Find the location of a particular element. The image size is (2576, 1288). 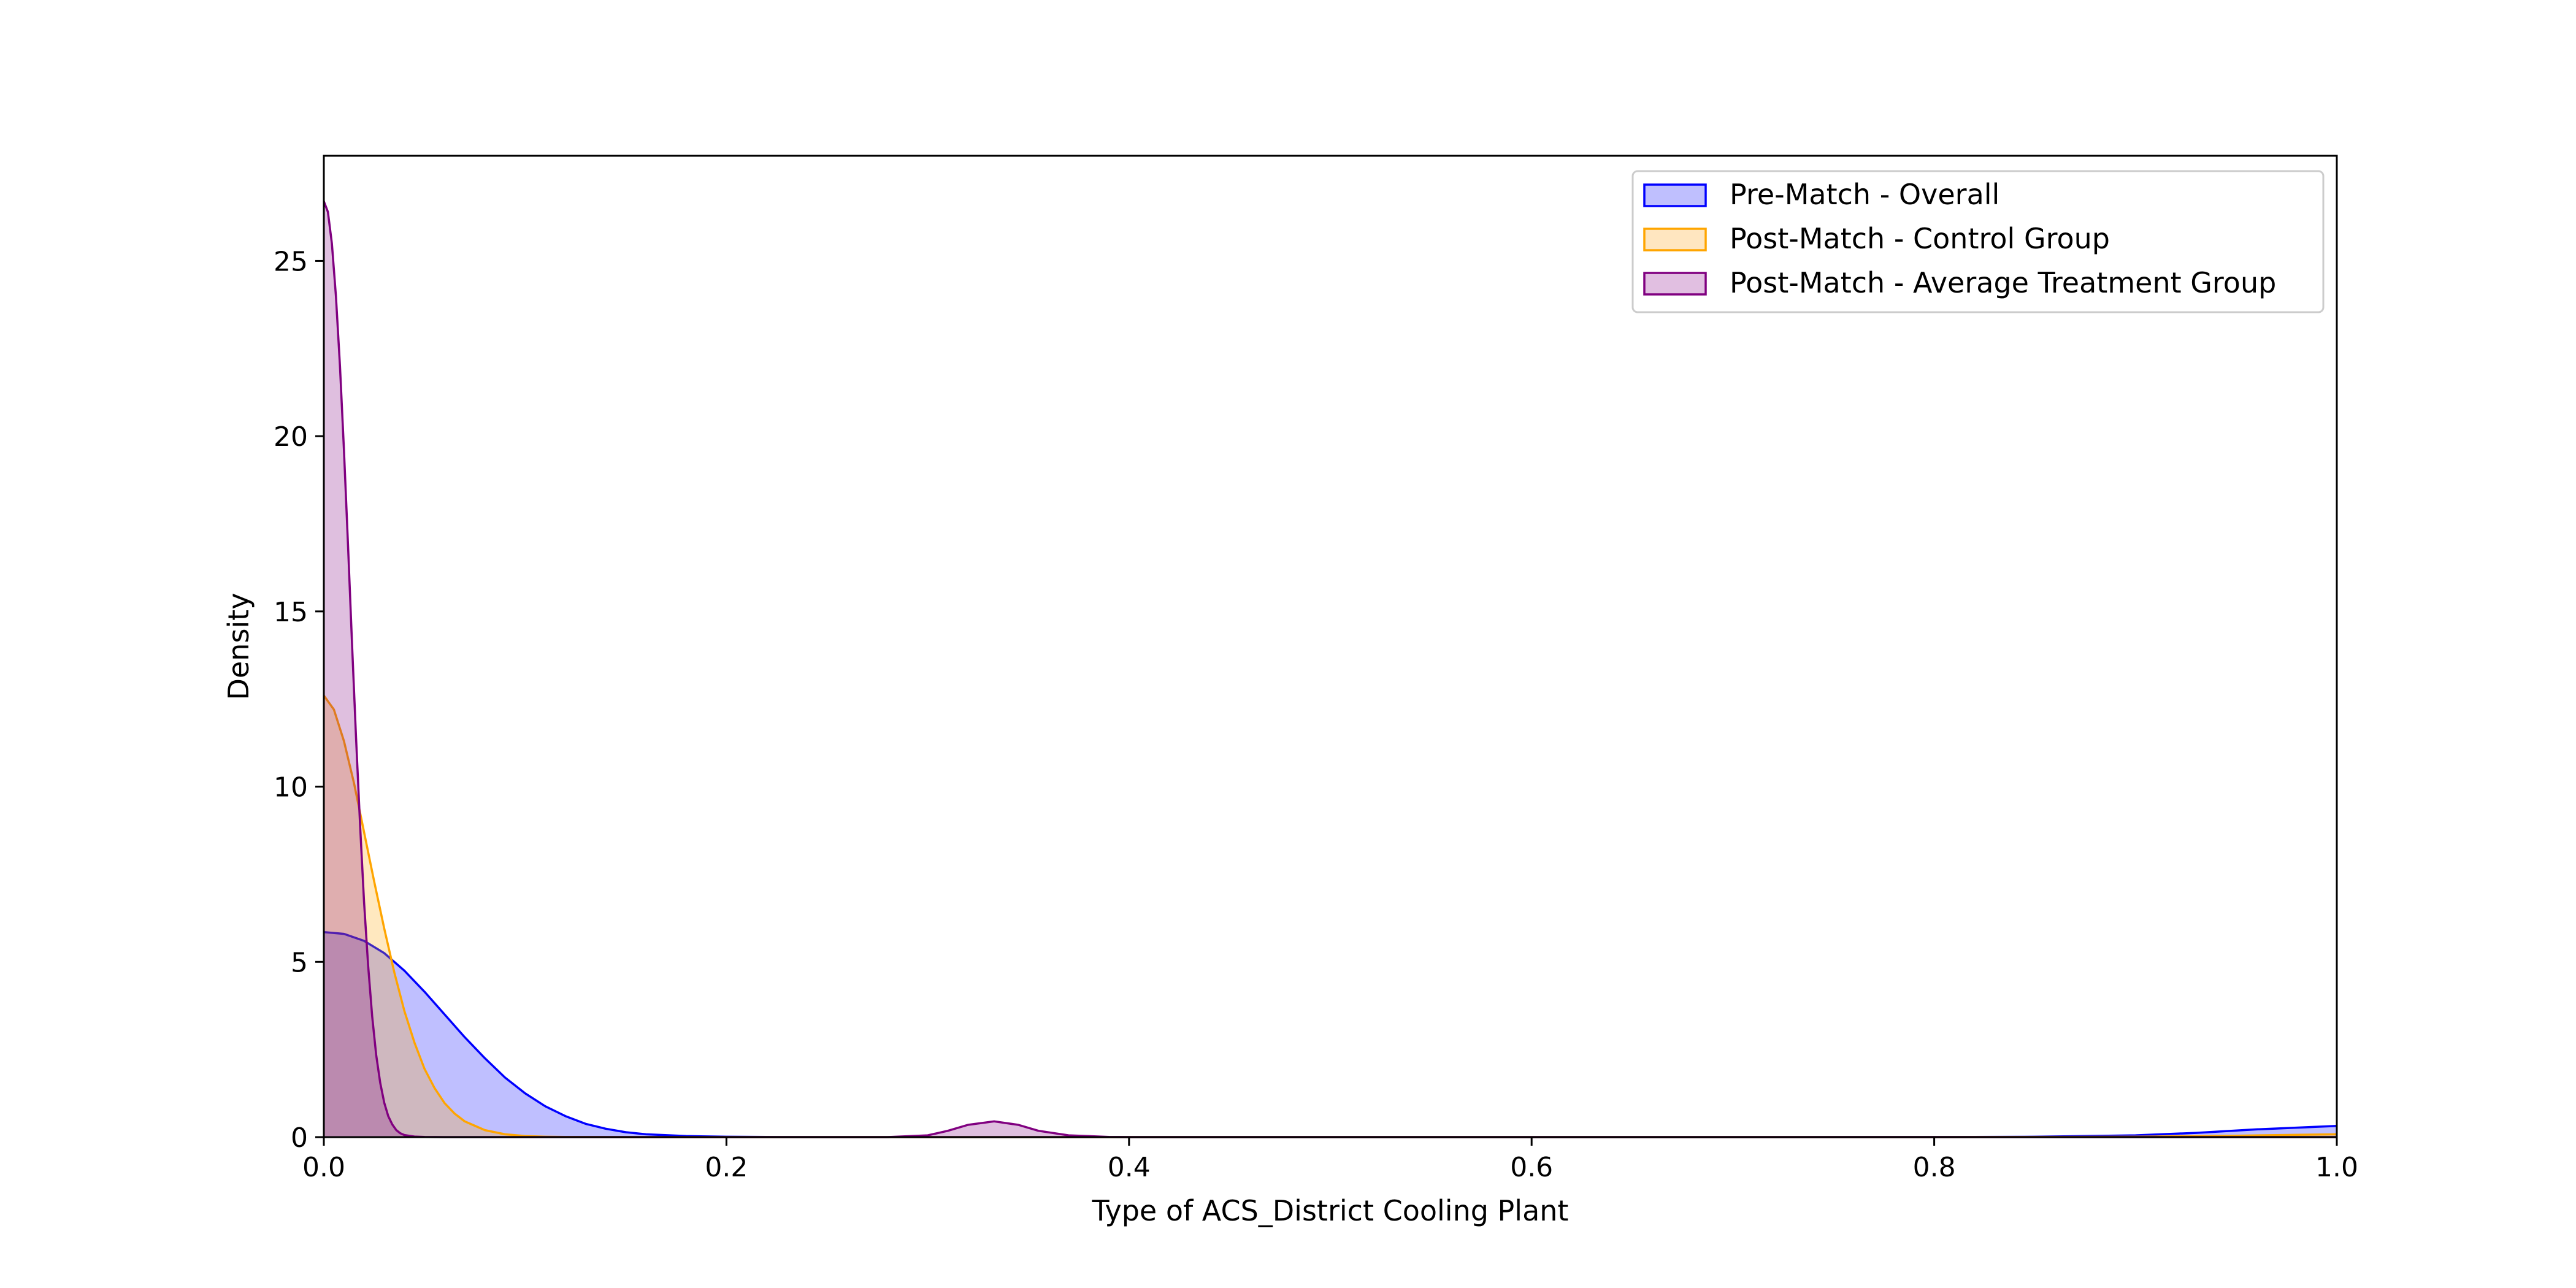

legend-box is located at coordinates (1978, 241).